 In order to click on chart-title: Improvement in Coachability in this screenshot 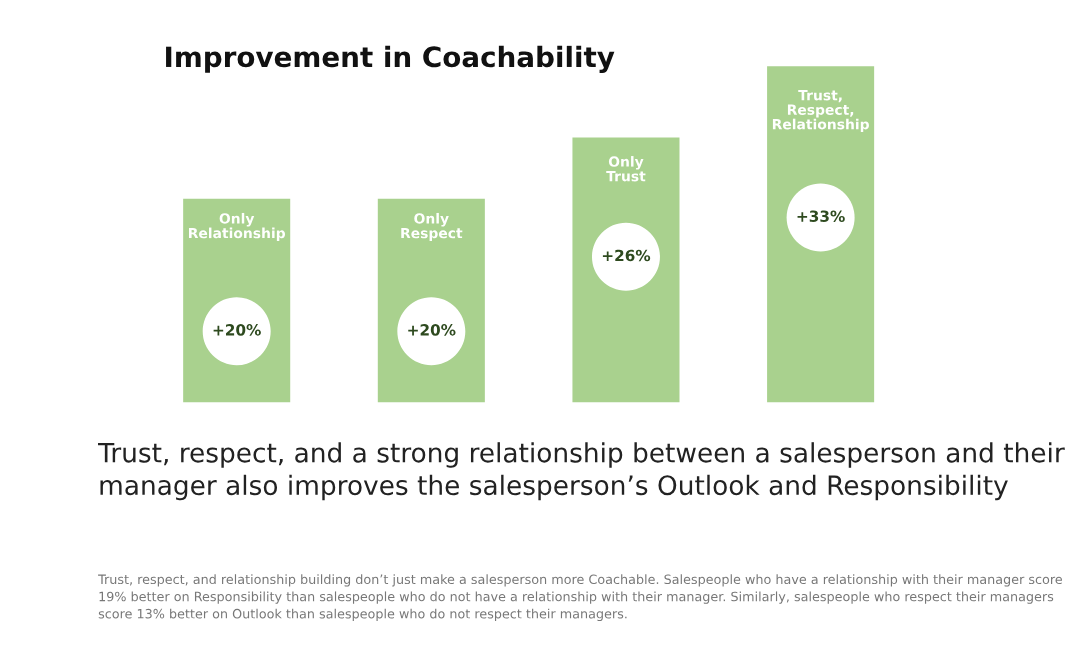, I will do `click(390, 59)`.